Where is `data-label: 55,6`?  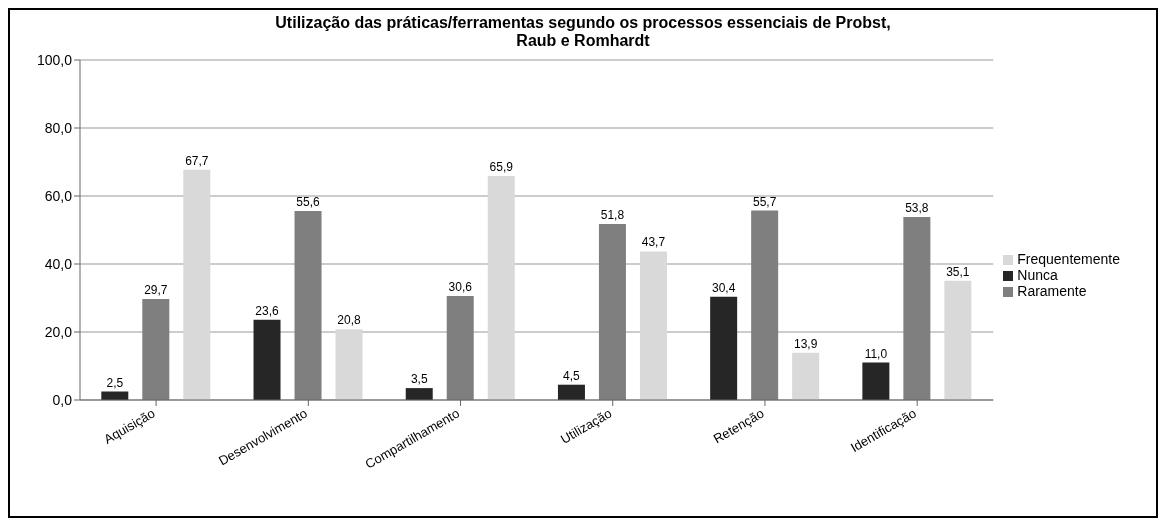 data-label: 55,6 is located at coordinates (308, 201).